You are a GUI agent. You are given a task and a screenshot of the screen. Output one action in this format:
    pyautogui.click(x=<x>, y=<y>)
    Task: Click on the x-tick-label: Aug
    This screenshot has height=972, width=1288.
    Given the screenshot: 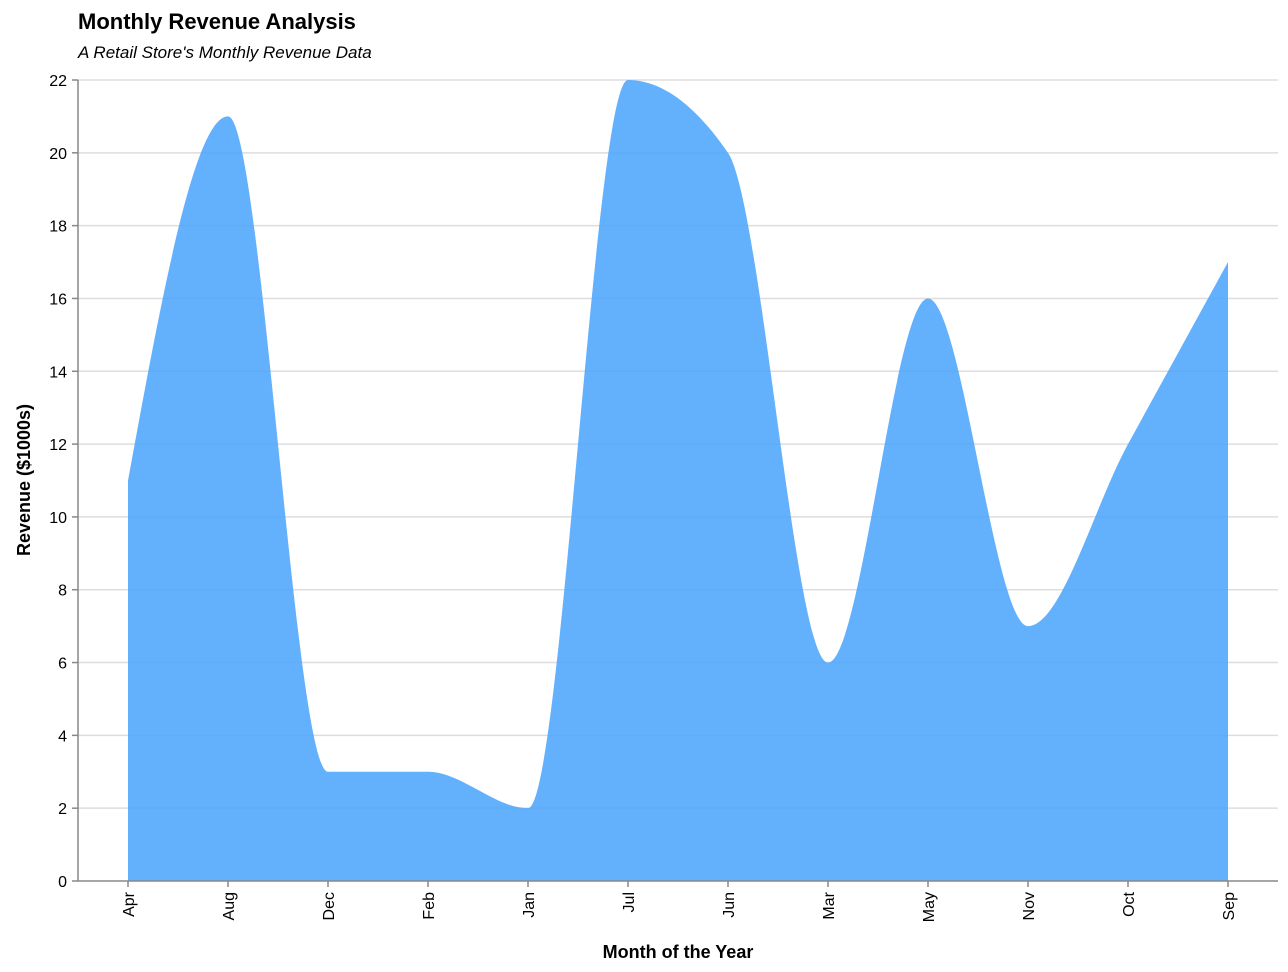 What is the action you would take?
    pyautogui.click(x=229, y=906)
    